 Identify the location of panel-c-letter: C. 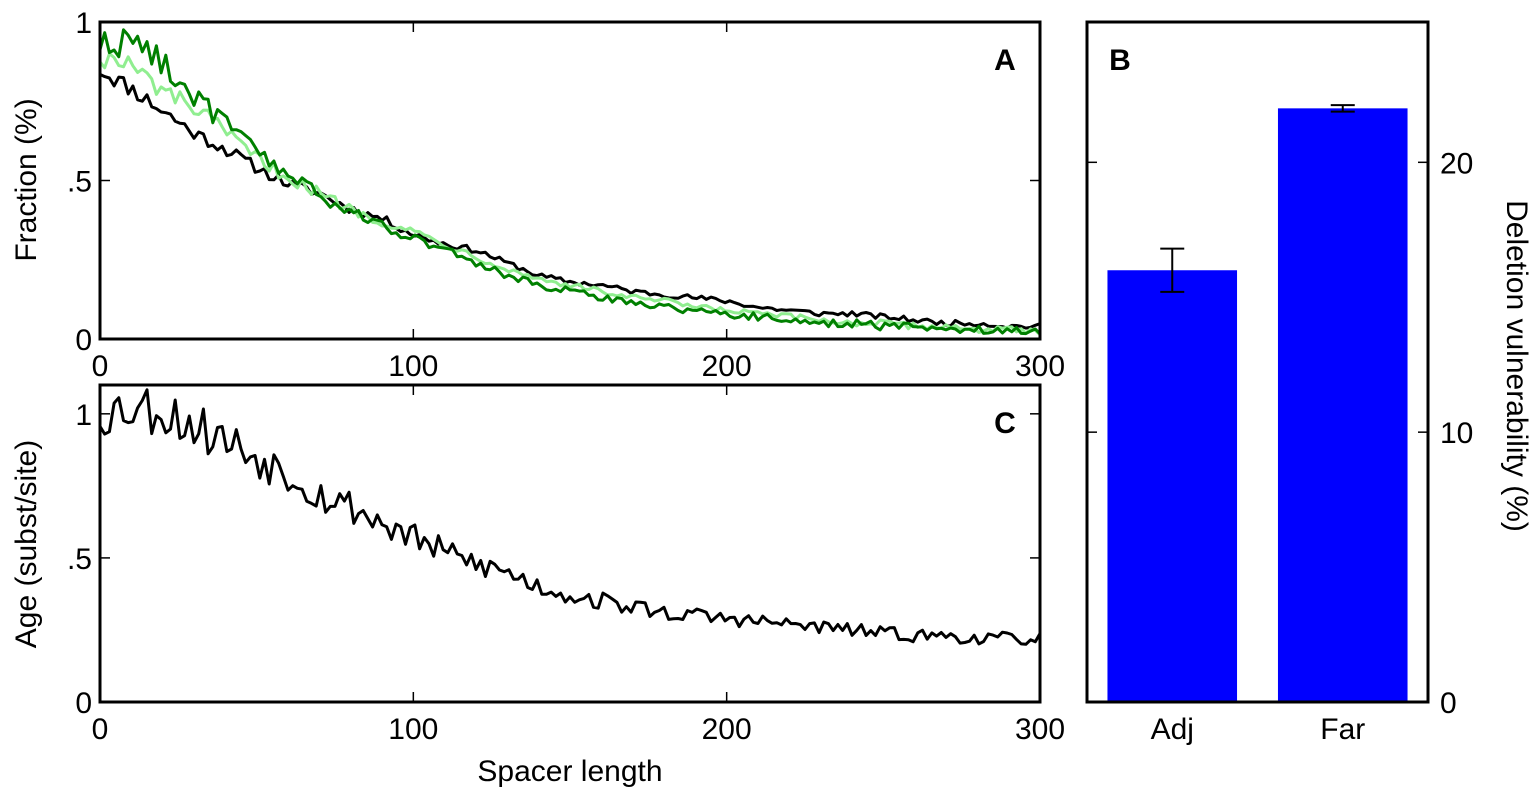
(1005, 423).